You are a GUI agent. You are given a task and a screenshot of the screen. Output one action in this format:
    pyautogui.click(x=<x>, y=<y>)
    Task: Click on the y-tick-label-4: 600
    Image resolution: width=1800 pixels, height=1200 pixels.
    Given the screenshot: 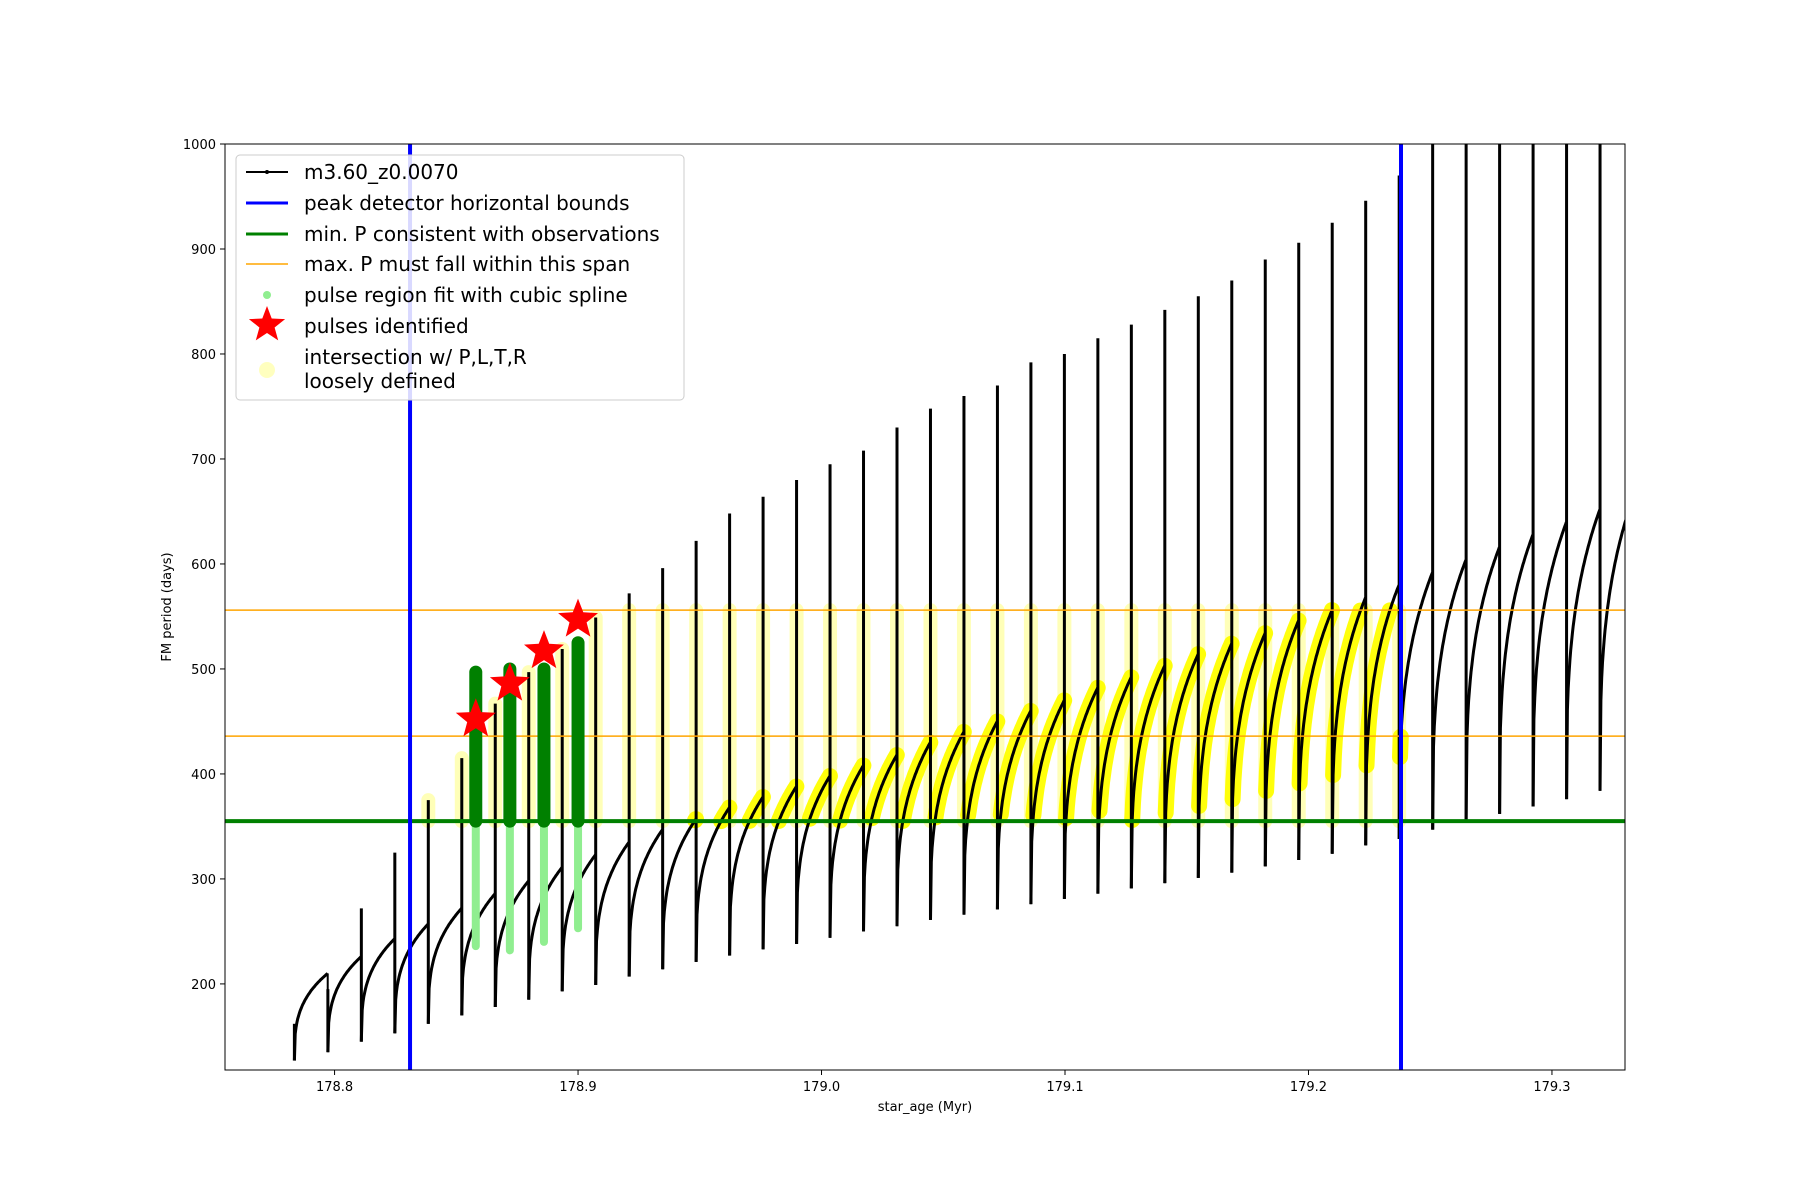 What is the action you would take?
    pyautogui.click(x=203, y=565)
    